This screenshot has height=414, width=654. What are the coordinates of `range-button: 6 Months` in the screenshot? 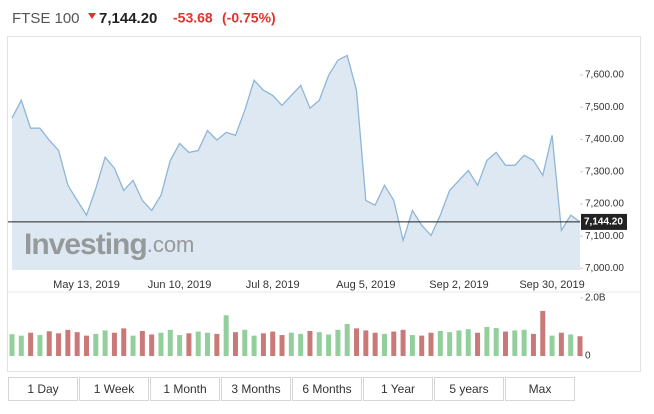 It's located at (327, 389).